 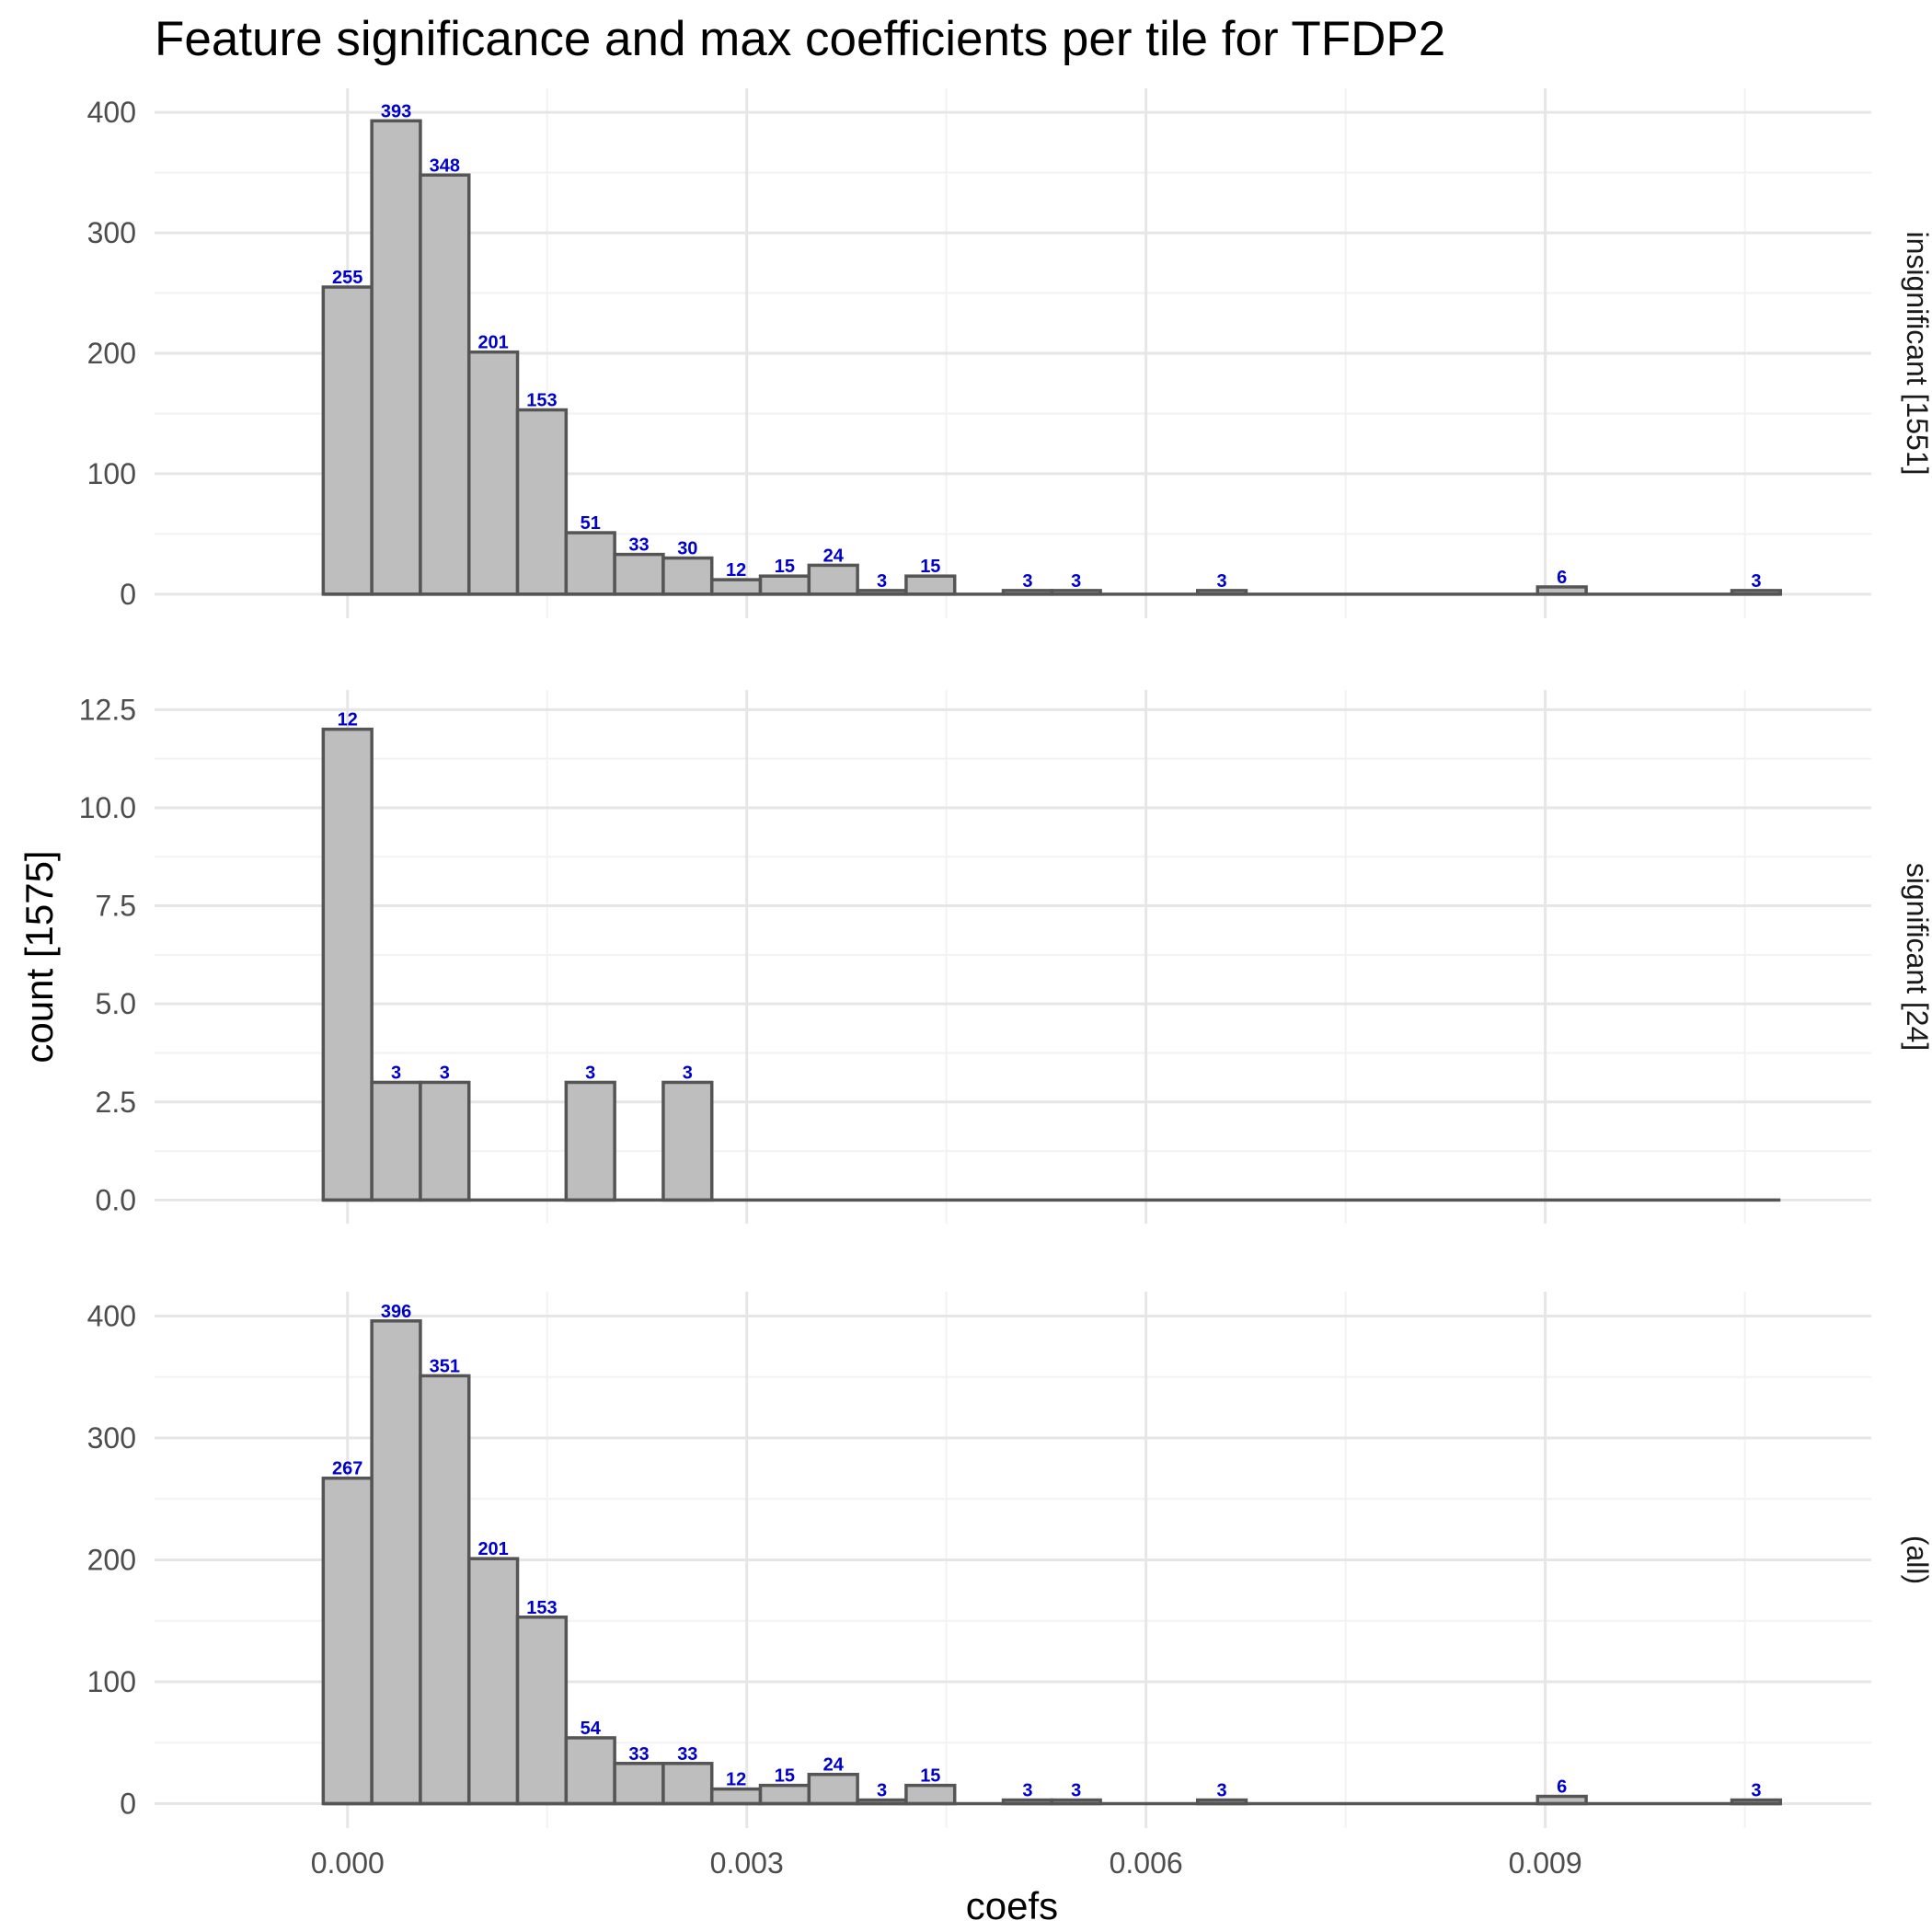 What do you see at coordinates (1916, 353) in the screenshot?
I see `facet-strip-label: insignificant [1551]` at bounding box center [1916, 353].